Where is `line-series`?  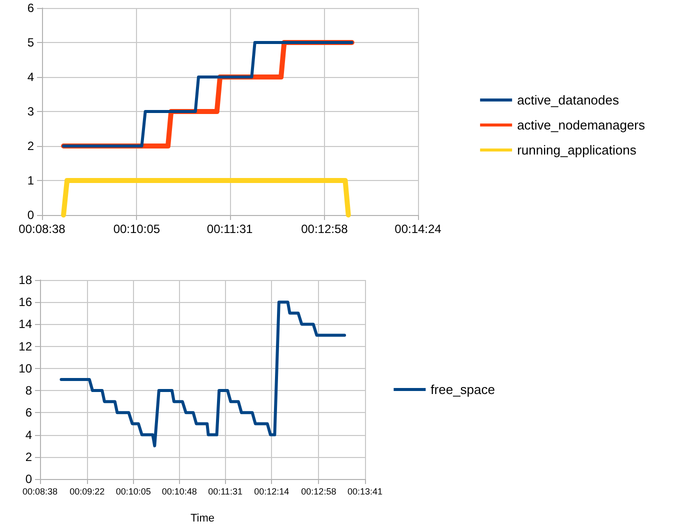
line-series is located at coordinates (203, 374).